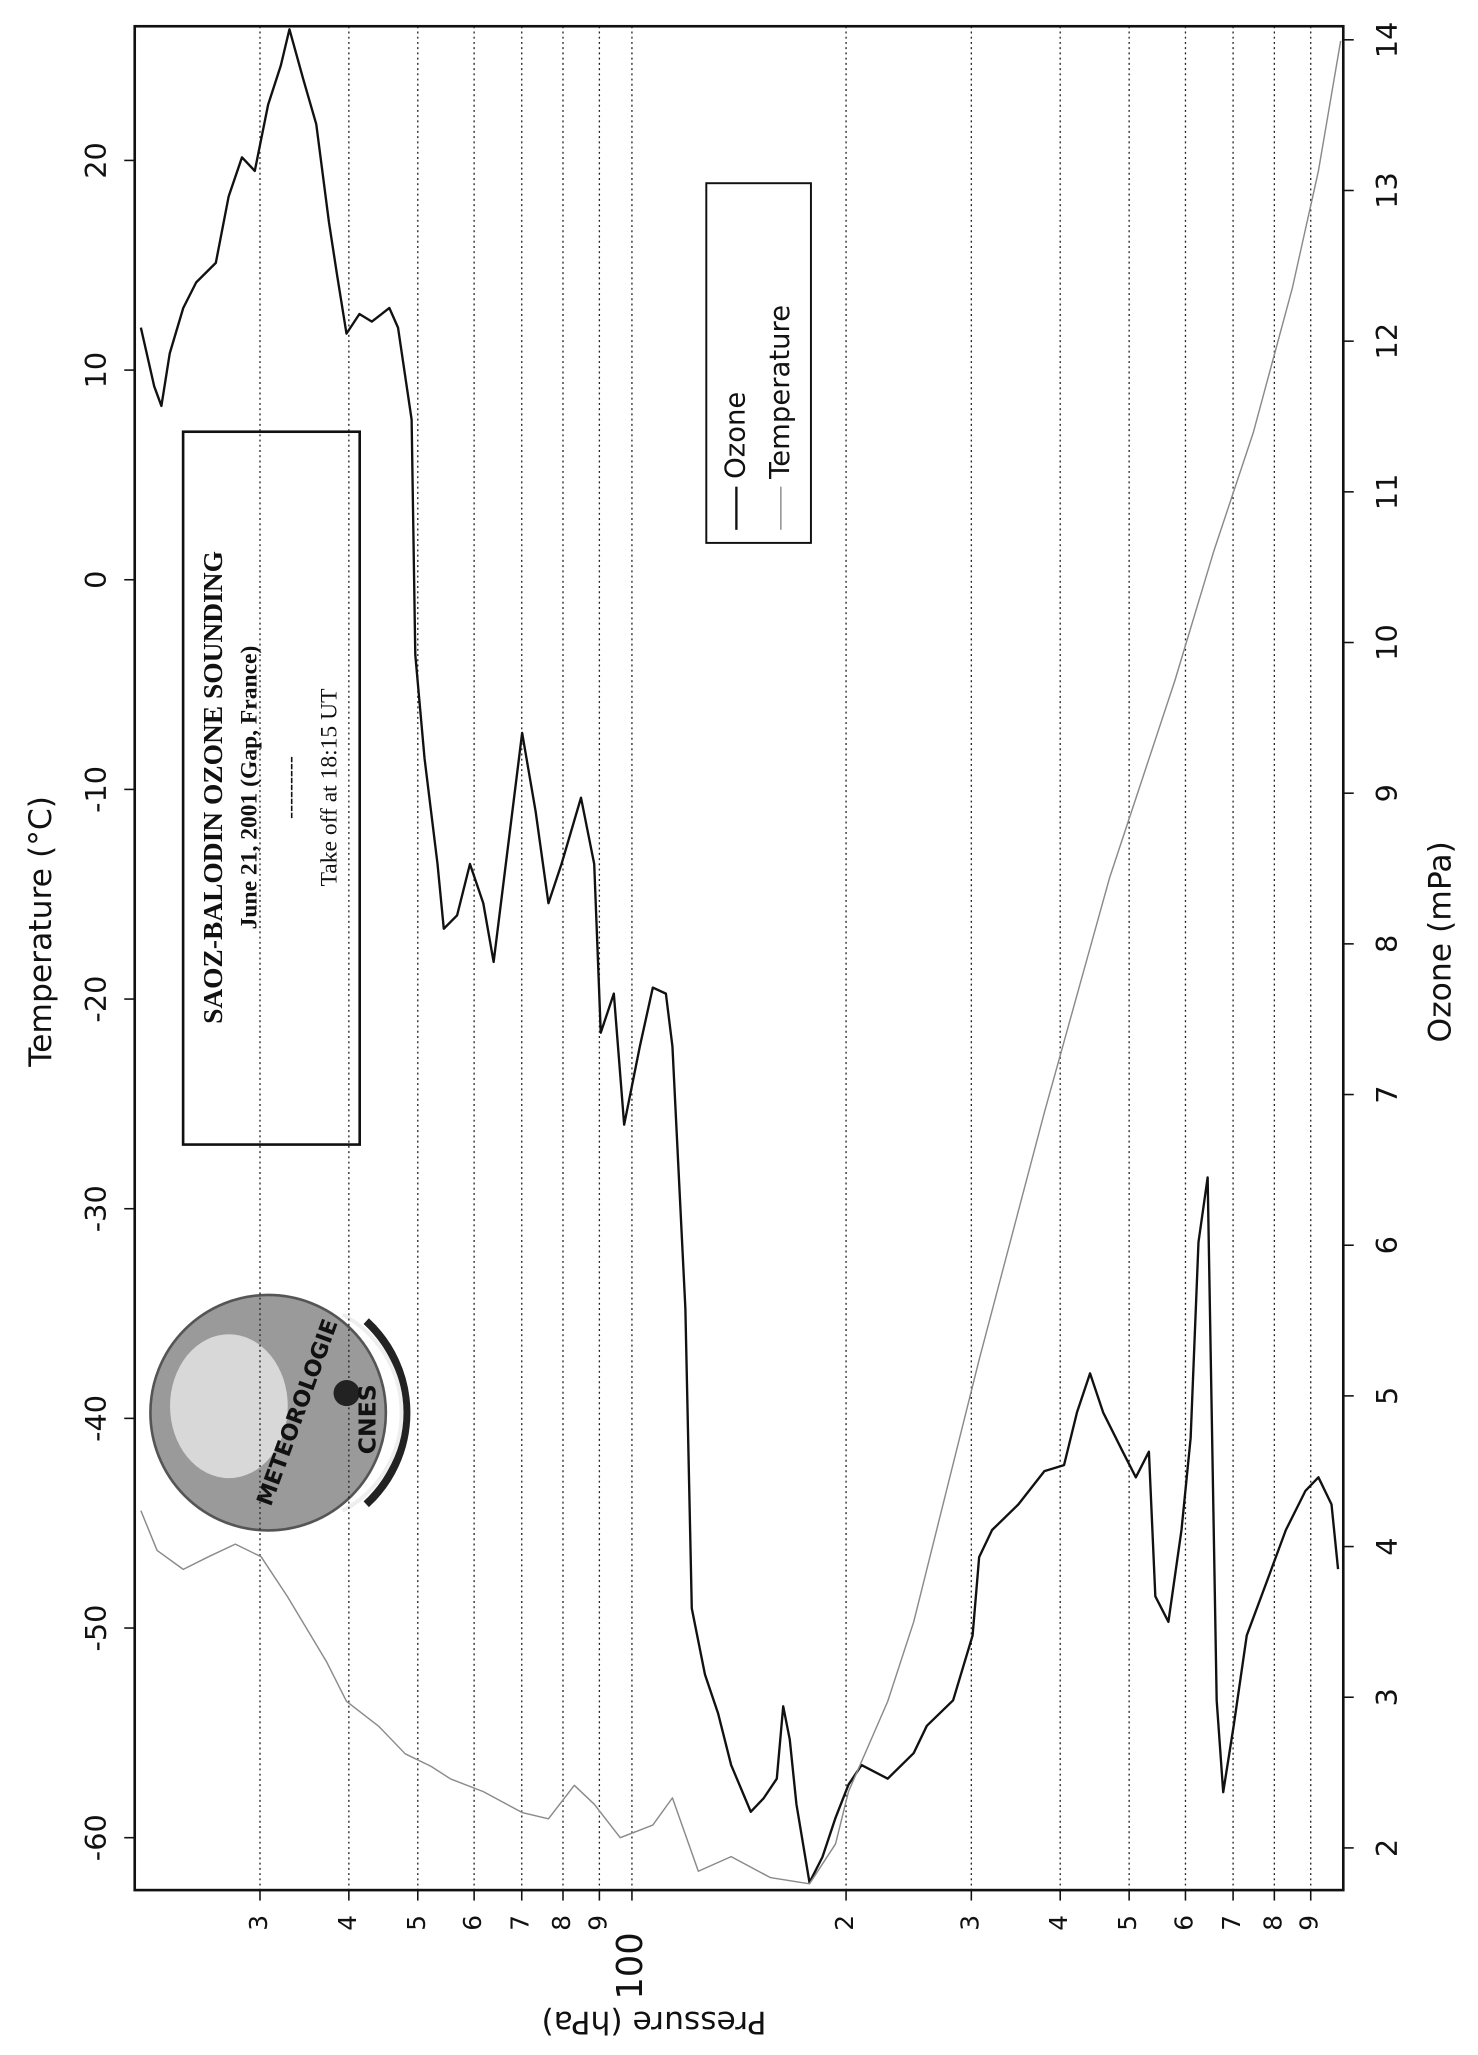 Image resolution: width=1478 pixels, height=2055 pixels. What do you see at coordinates (844, 1923) in the screenshot?
I see `x-tick-label: 2` at bounding box center [844, 1923].